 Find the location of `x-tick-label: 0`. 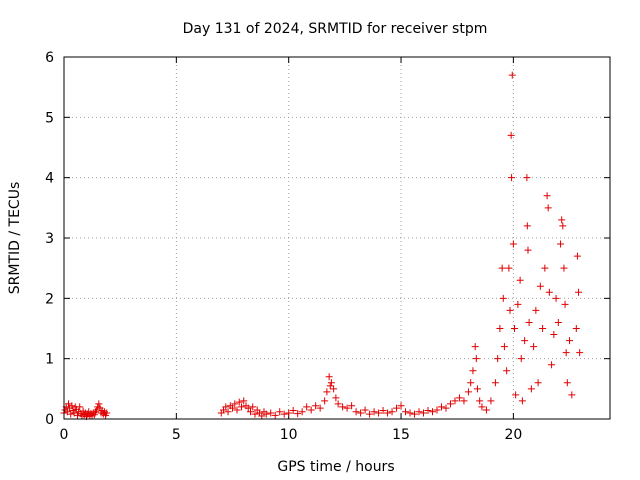

x-tick-label: 0 is located at coordinates (64, 435).